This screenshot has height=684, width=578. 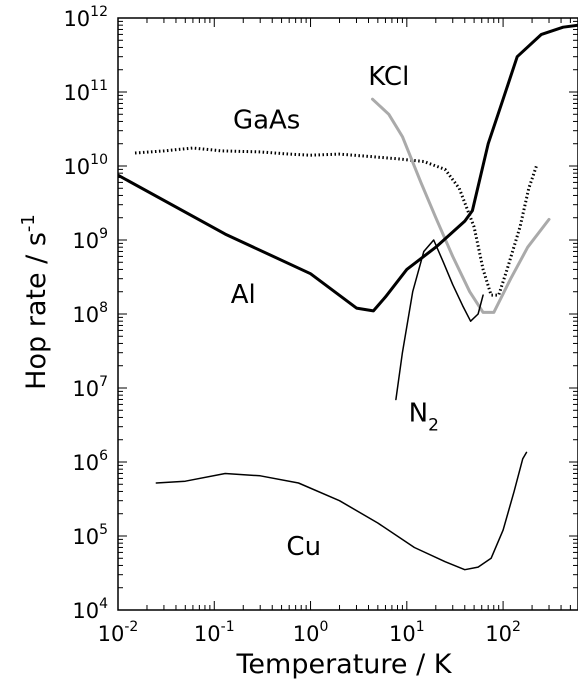 I want to click on y-tick-exp: 5, so click(x=103, y=530).